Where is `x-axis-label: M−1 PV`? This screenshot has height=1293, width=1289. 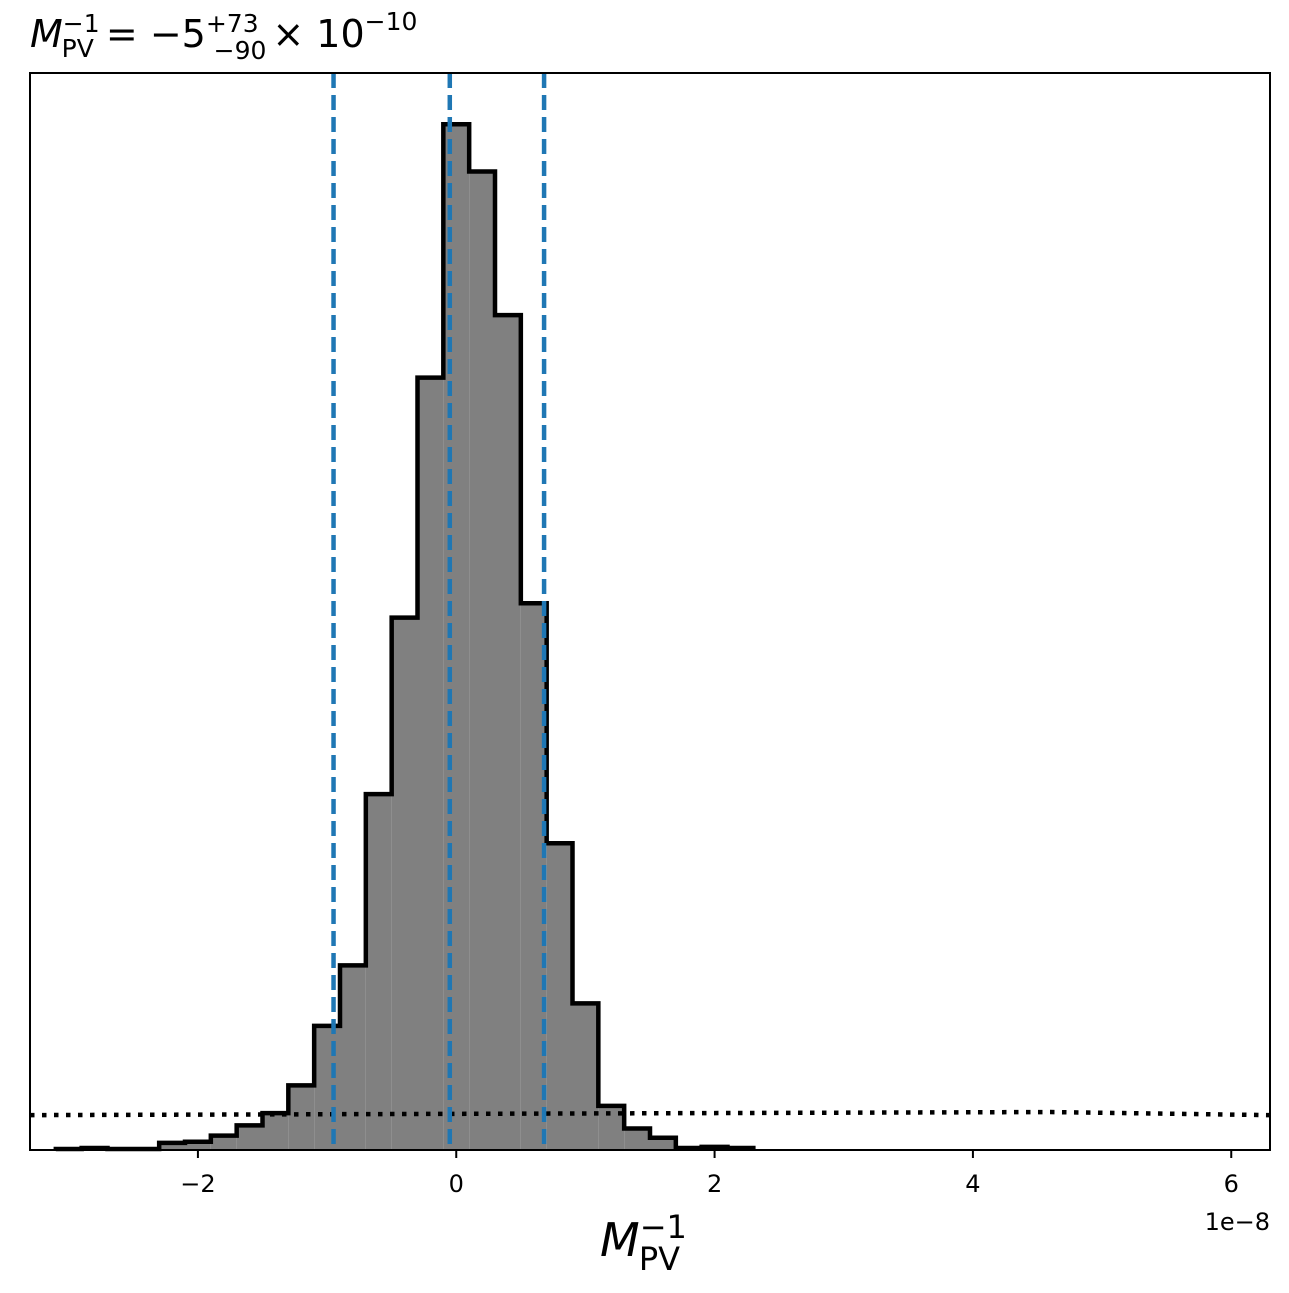
x-axis-label: M−1 PV is located at coordinates (643, 1243).